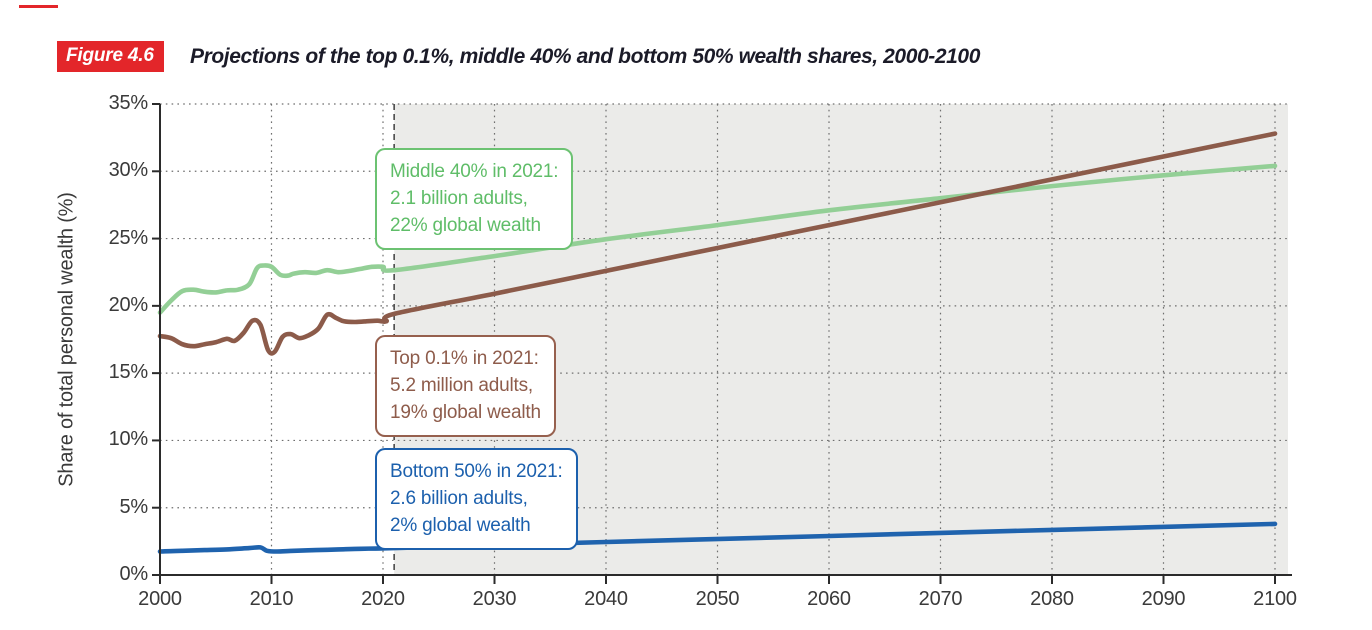 This screenshot has height=630, width=1372. Describe the element at coordinates (461, 385) in the screenshot. I see `annotation-line: 5.2 million adults,` at that location.